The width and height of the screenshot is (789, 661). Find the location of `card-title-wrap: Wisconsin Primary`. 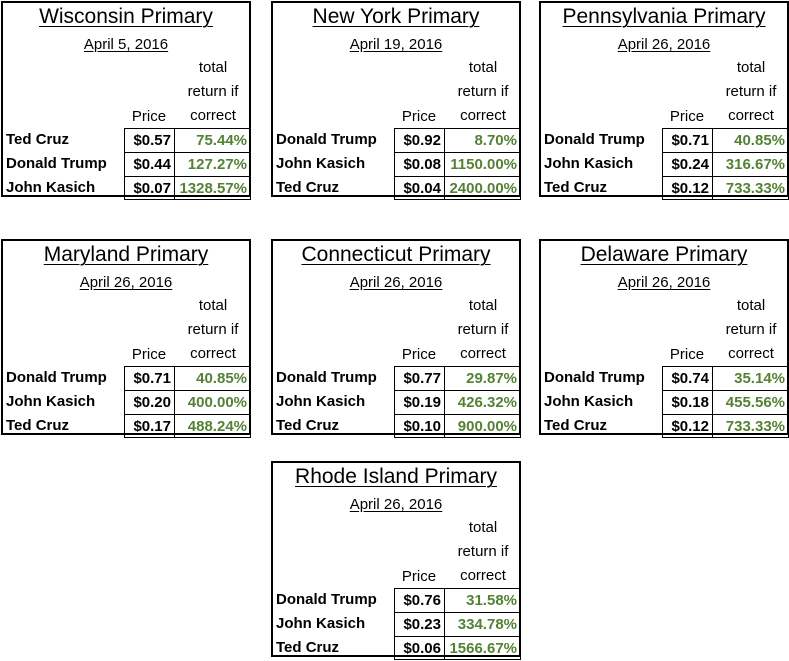

card-title-wrap: Wisconsin Primary is located at coordinates (126, 17).